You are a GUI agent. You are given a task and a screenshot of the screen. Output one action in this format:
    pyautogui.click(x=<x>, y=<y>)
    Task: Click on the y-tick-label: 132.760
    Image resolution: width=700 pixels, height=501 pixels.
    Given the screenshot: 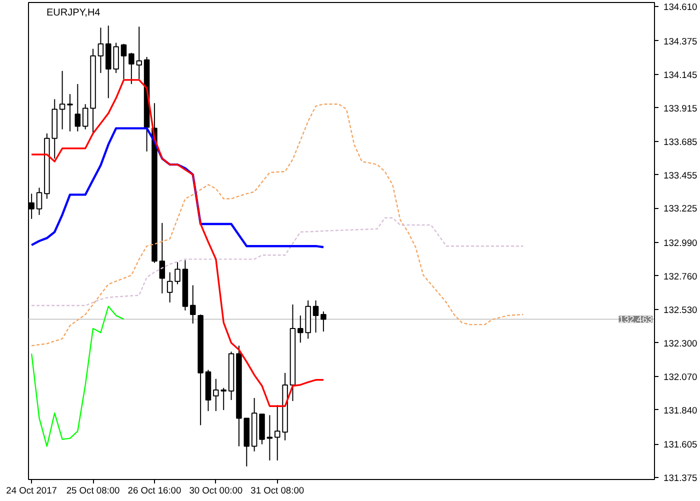 What is the action you would take?
    pyautogui.click(x=681, y=276)
    